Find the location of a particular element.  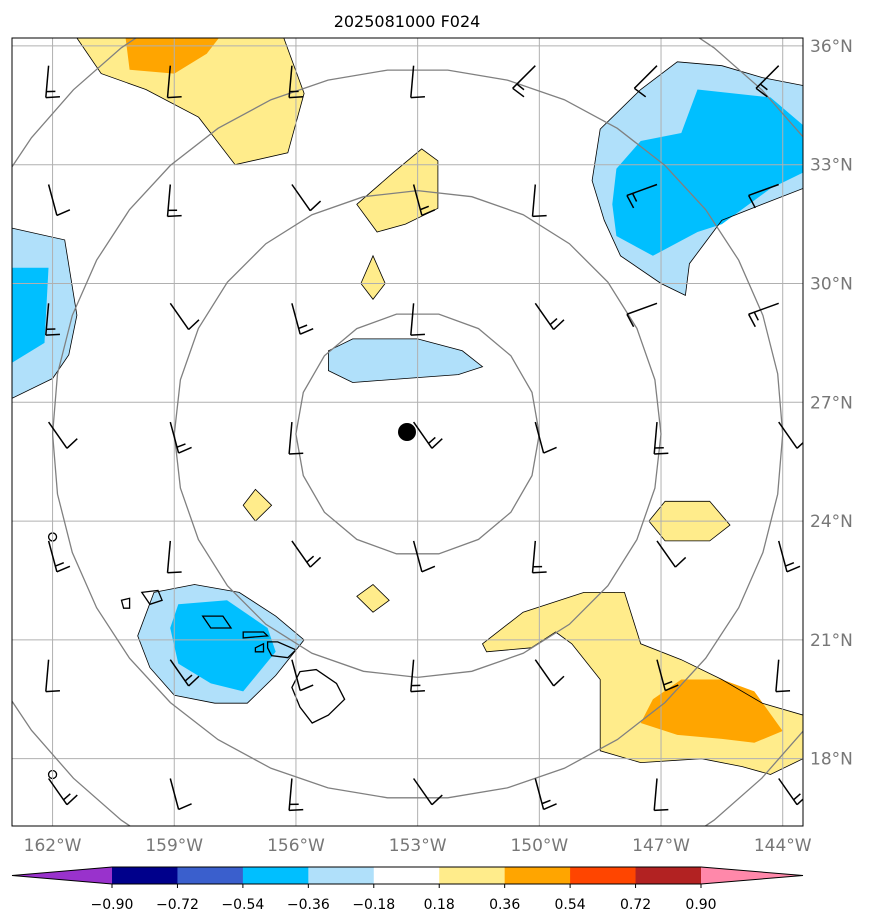

colorbar-extend-high is located at coordinates (752, 875).